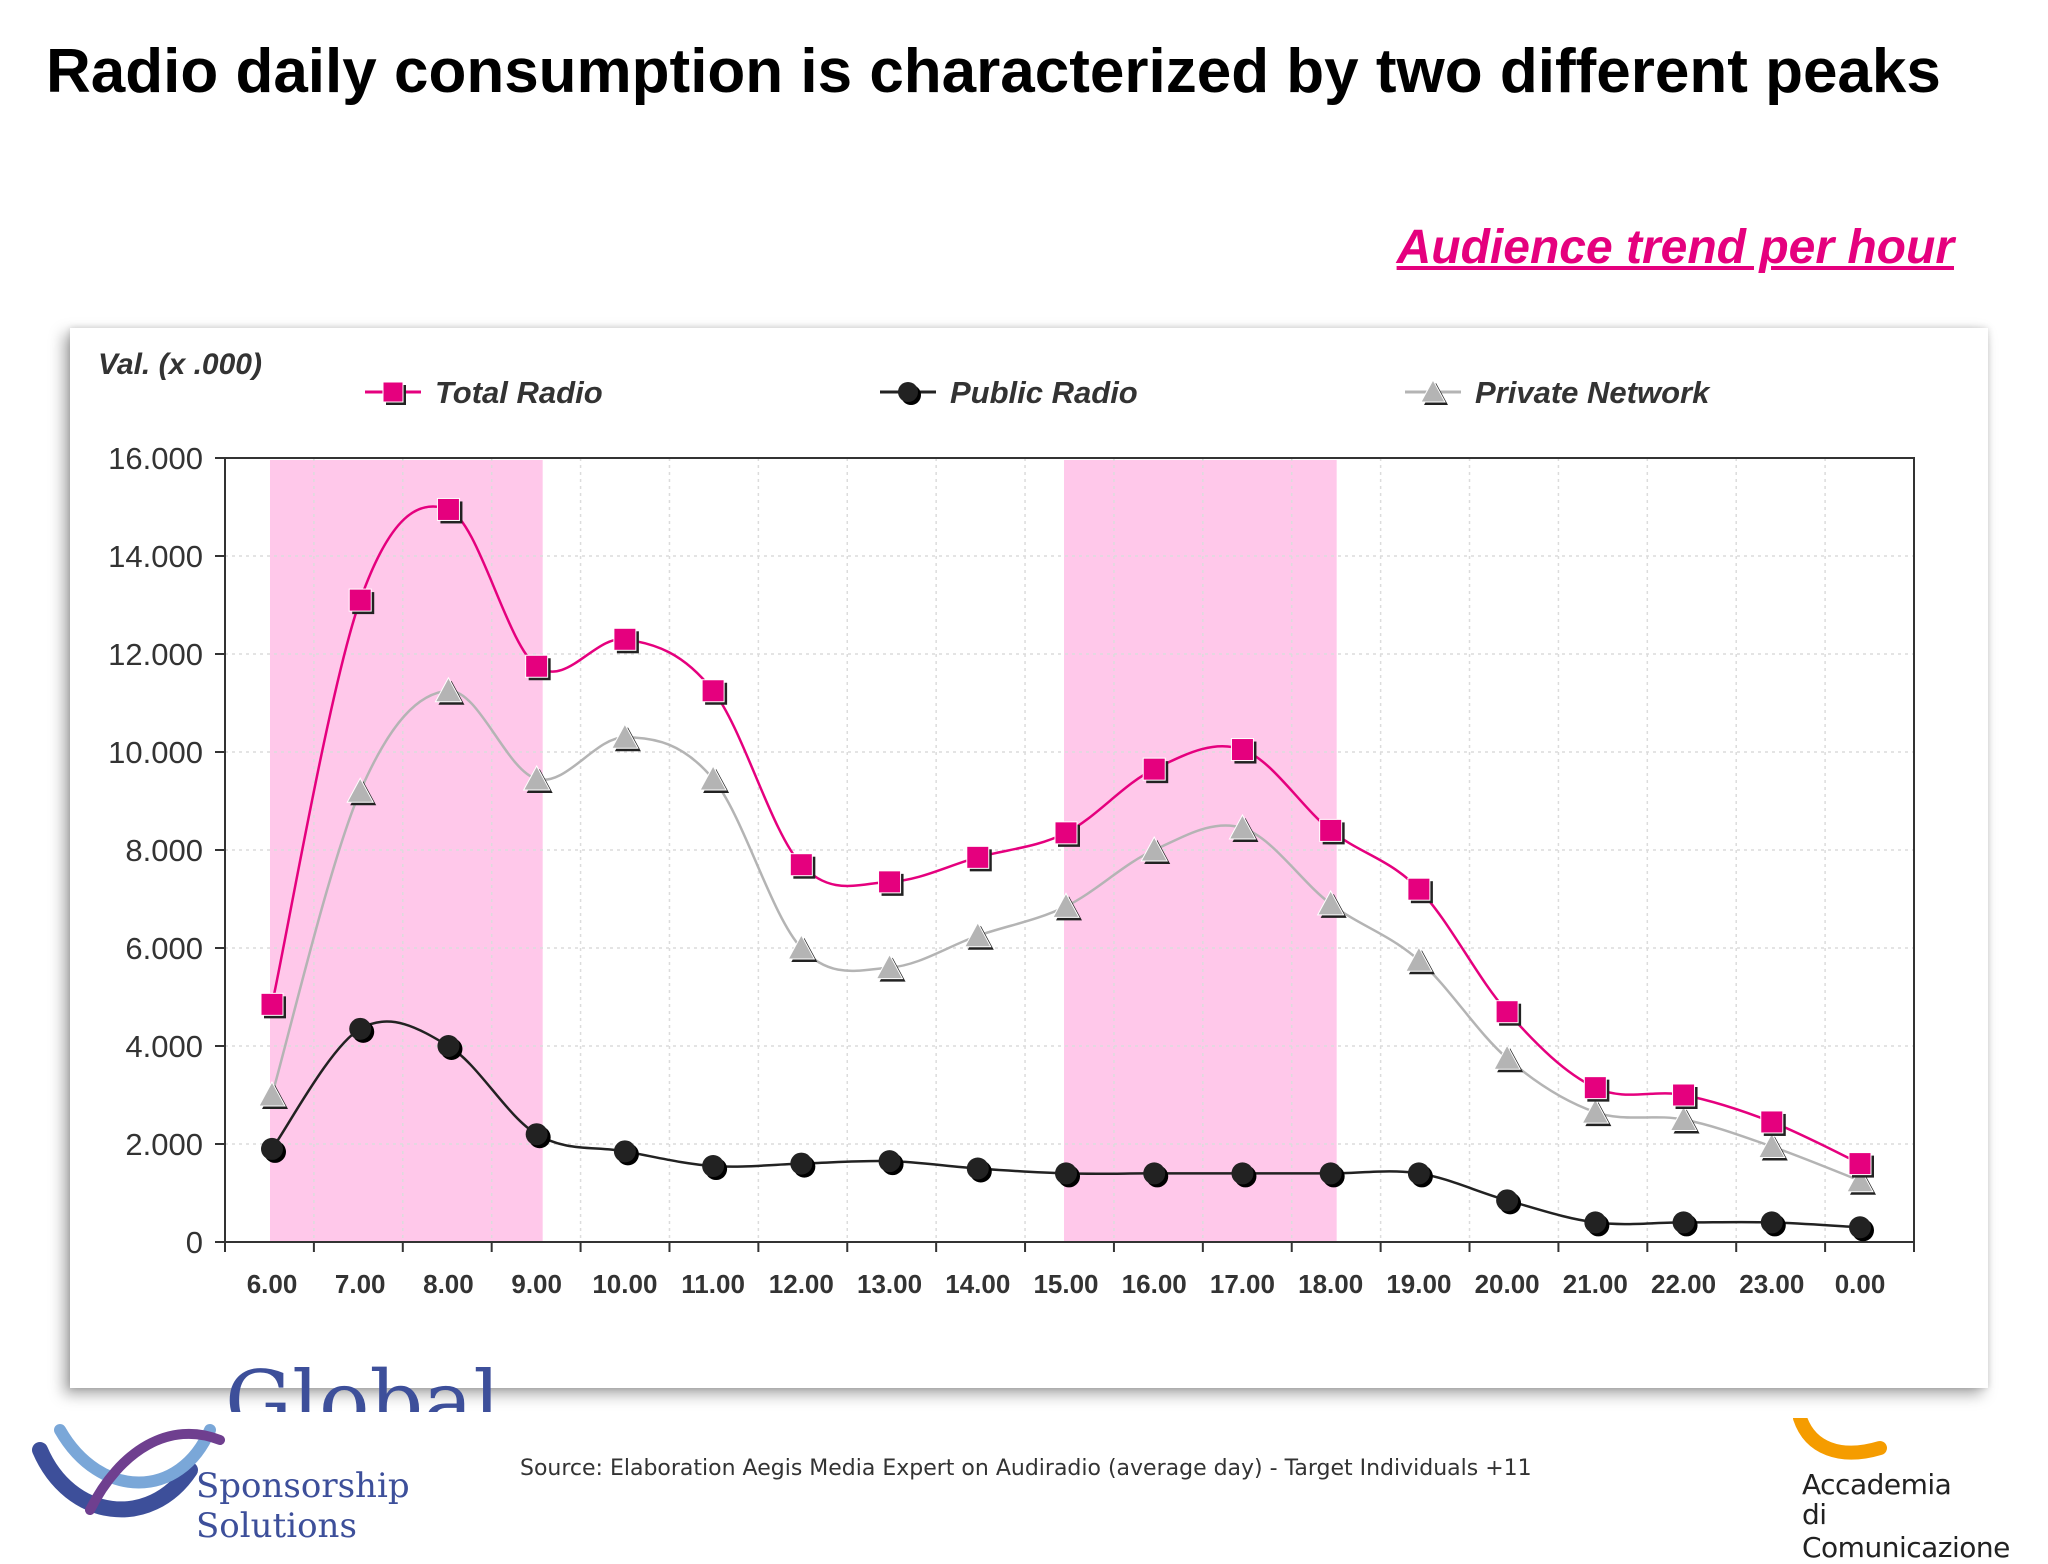  I want to click on x-tick-label: 8.00, so click(448, 1284).